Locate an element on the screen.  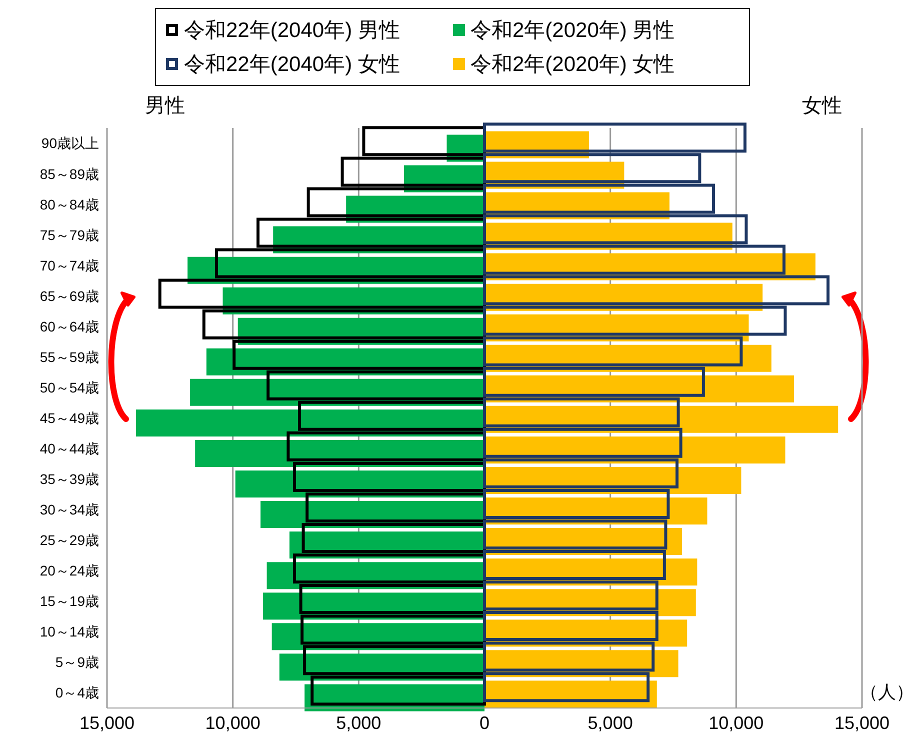
y-tick-label: 0～4歳 is located at coordinates (77, 692).